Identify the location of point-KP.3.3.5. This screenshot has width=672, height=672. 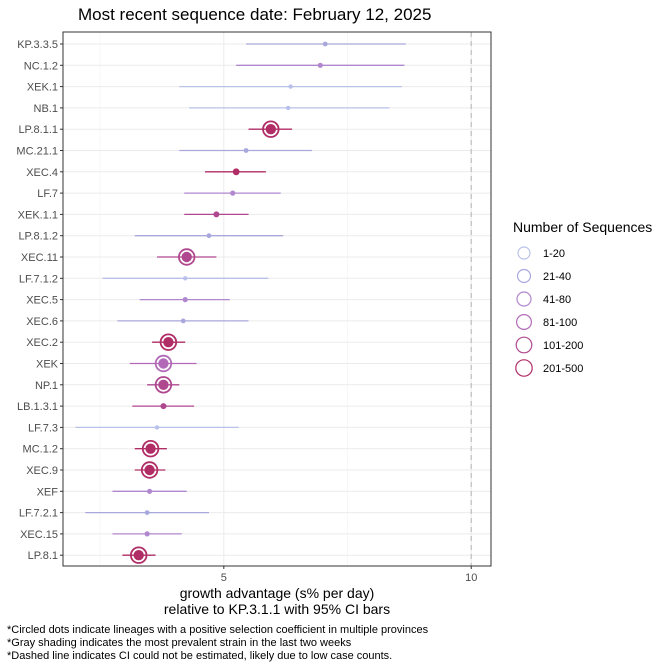
(325, 44).